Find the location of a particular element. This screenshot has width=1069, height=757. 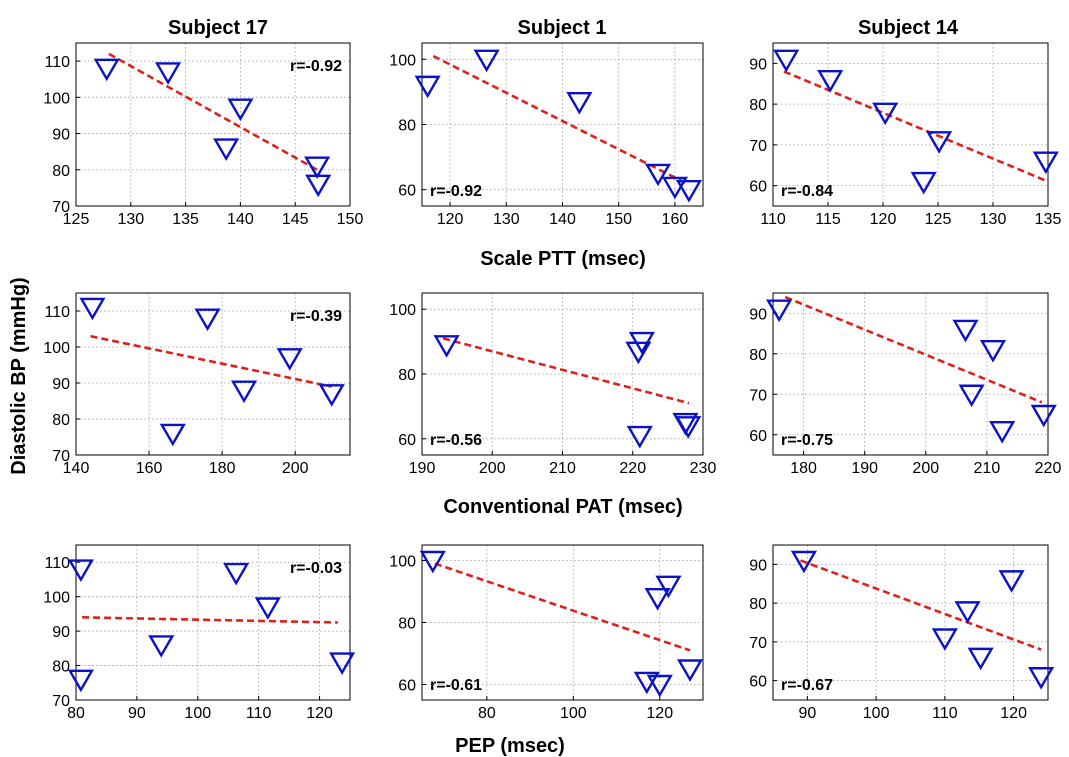

xlabel-conventional-pat: Conventional PAT (msec) is located at coordinates (562, 507).